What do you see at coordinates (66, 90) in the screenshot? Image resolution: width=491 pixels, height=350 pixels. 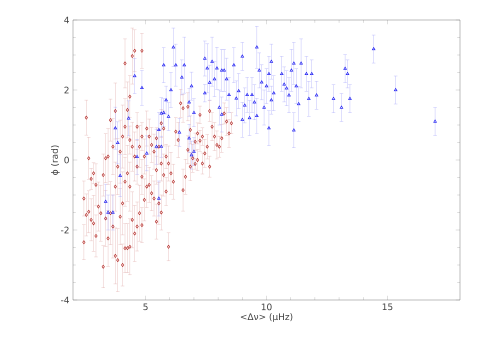 I see `y-tick-label: 2` at bounding box center [66, 90].